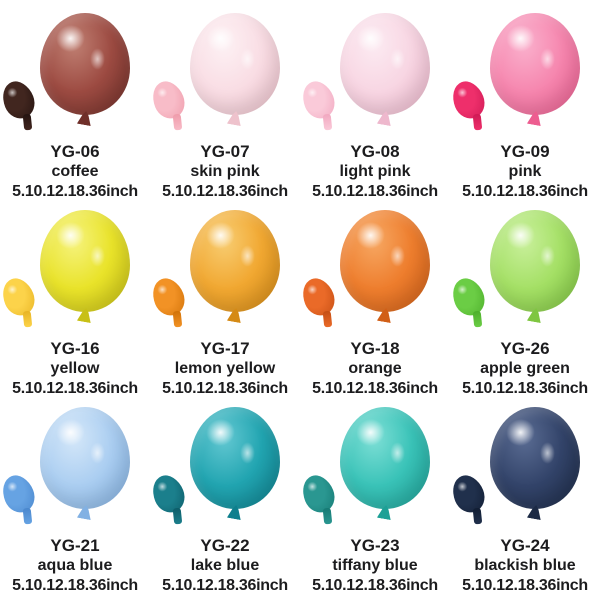 Image resolution: width=600 pixels, height=600 pixels. I want to click on product-color-name: orange, so click(375, 368).